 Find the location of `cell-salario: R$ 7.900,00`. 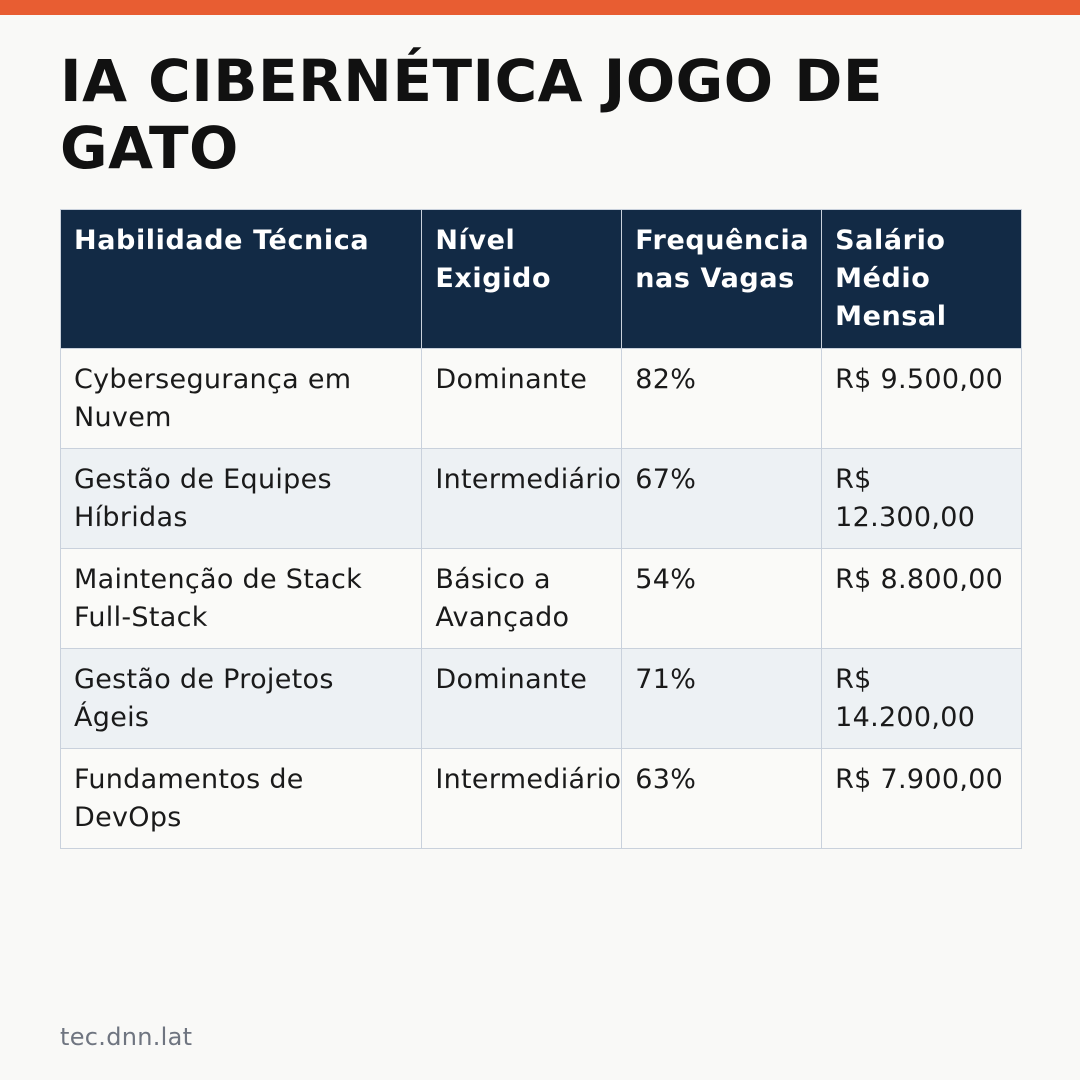

cell-salario: R$ 7.900,00 is located at coordinates (921, 798).